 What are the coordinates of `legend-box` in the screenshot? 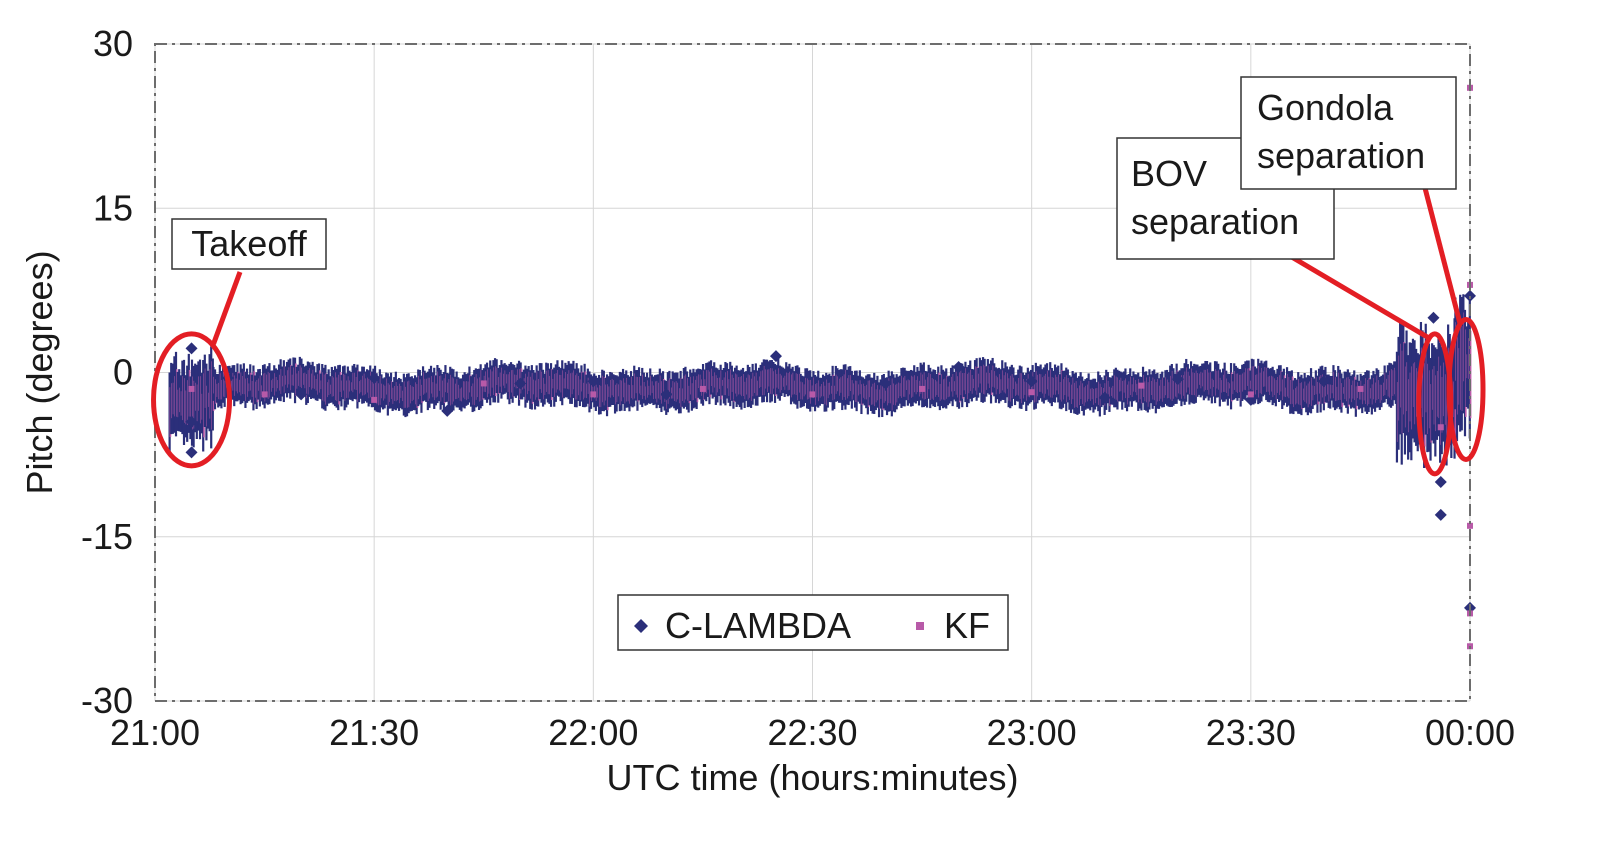 It's located at (813, 622).